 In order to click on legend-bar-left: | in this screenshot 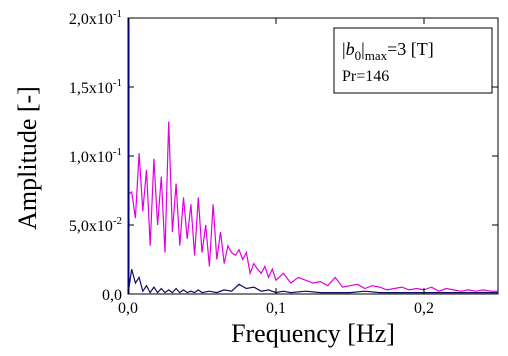, I will do `click(344, 49)`.